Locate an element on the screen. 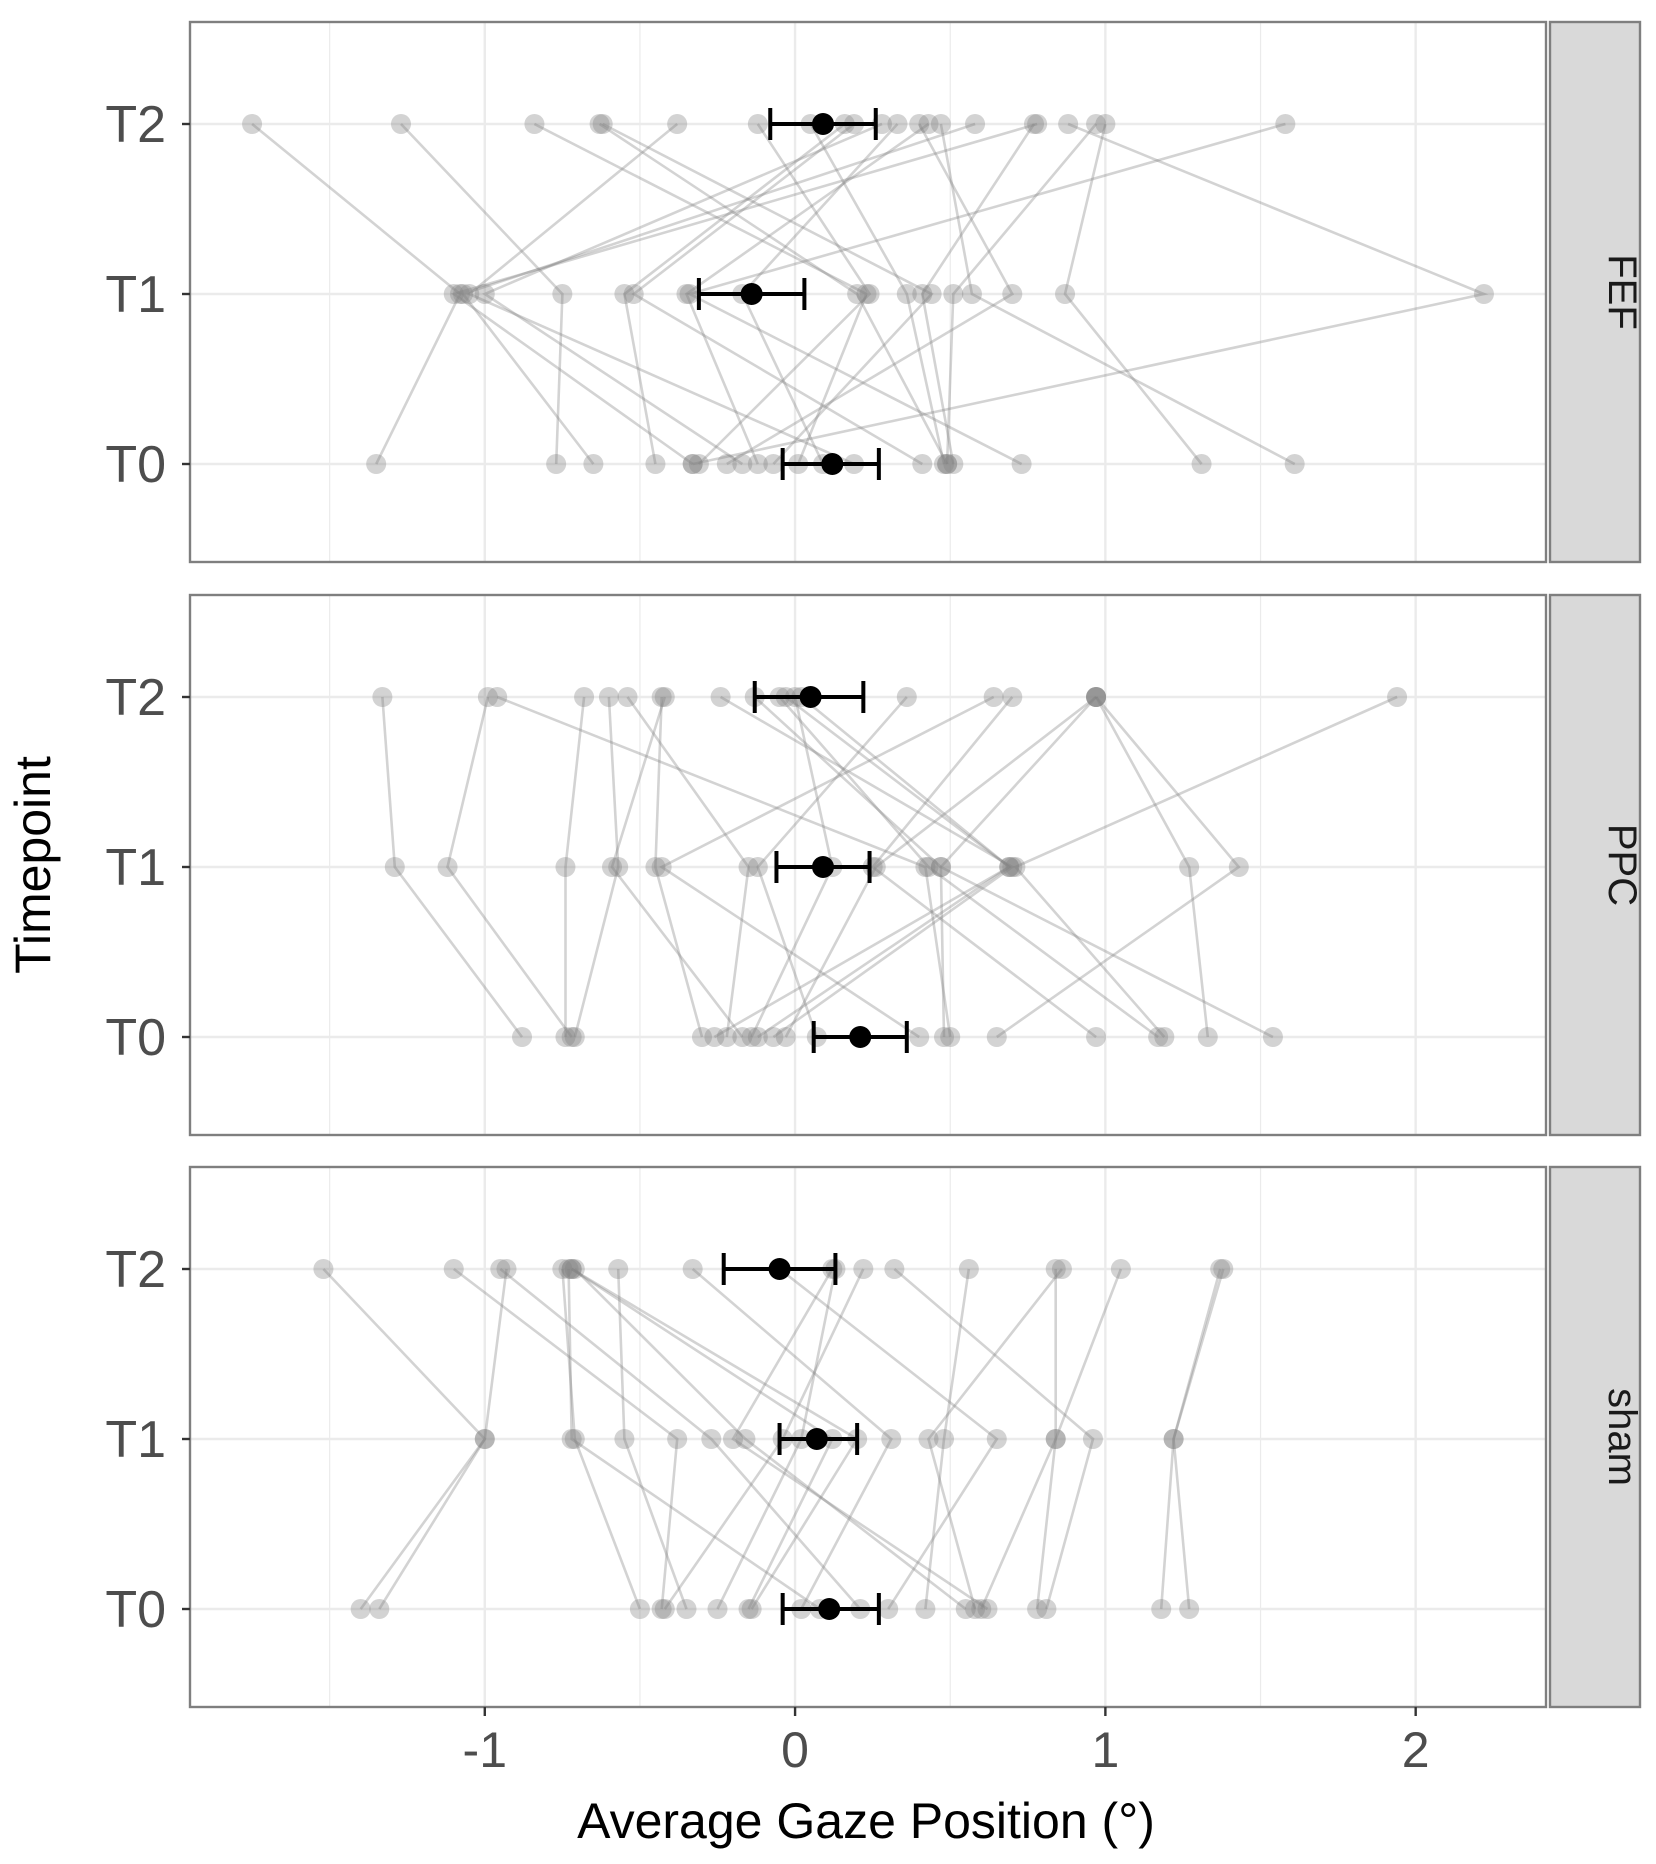  subject-points is located at coordinates (890, 867).